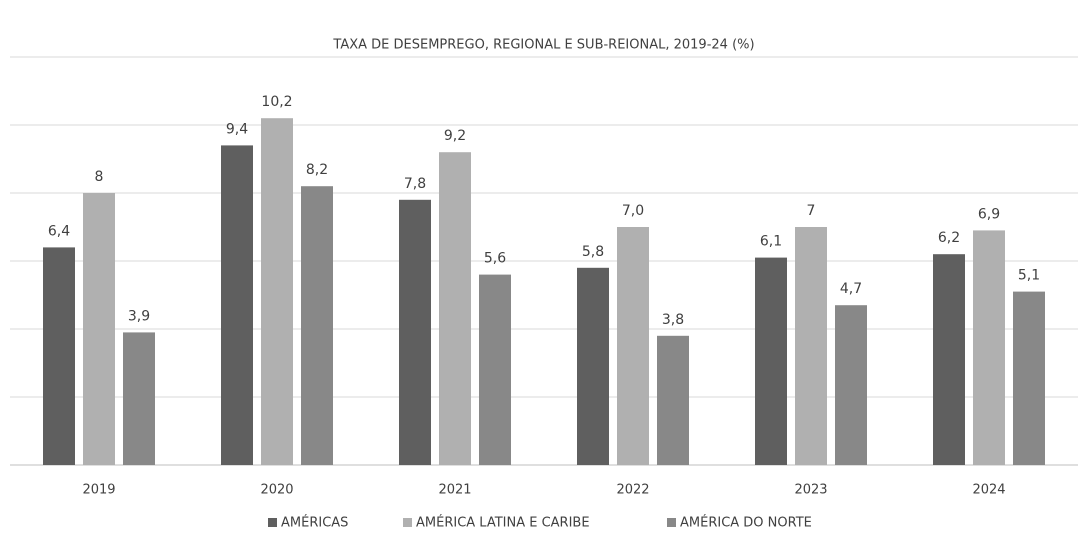 Image resolution: width=1088 pixels, height=535 pixels. What do you see at coordinates (276, 102) in the screenshot?
I see `value-label: 10,2` at bounding box center [276, 102].